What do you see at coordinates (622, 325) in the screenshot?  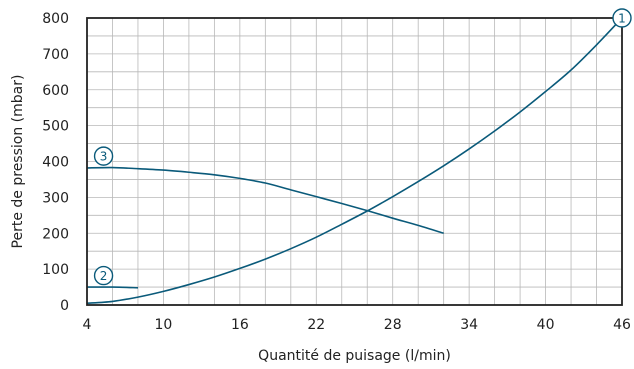 I see `x-tick-label: 46` at bounding box center [622, 325].